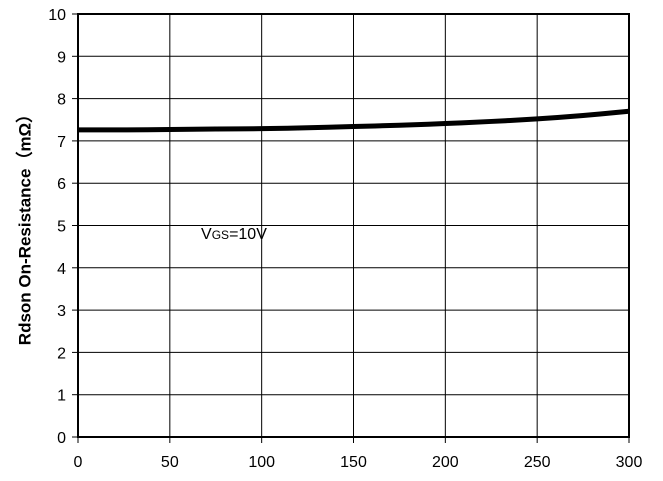 This screenshot has height=481, width=663. What do you see at coordinates (629, 462) in the screenshot?
I see `x-tick-label: 300` at bounding box center [629, 462].